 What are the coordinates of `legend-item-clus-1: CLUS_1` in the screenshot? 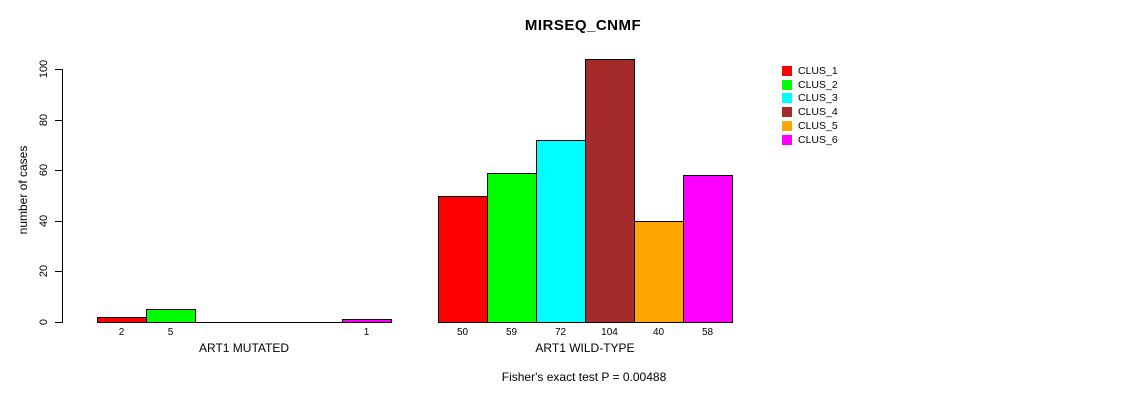 It's located at (810, 71).